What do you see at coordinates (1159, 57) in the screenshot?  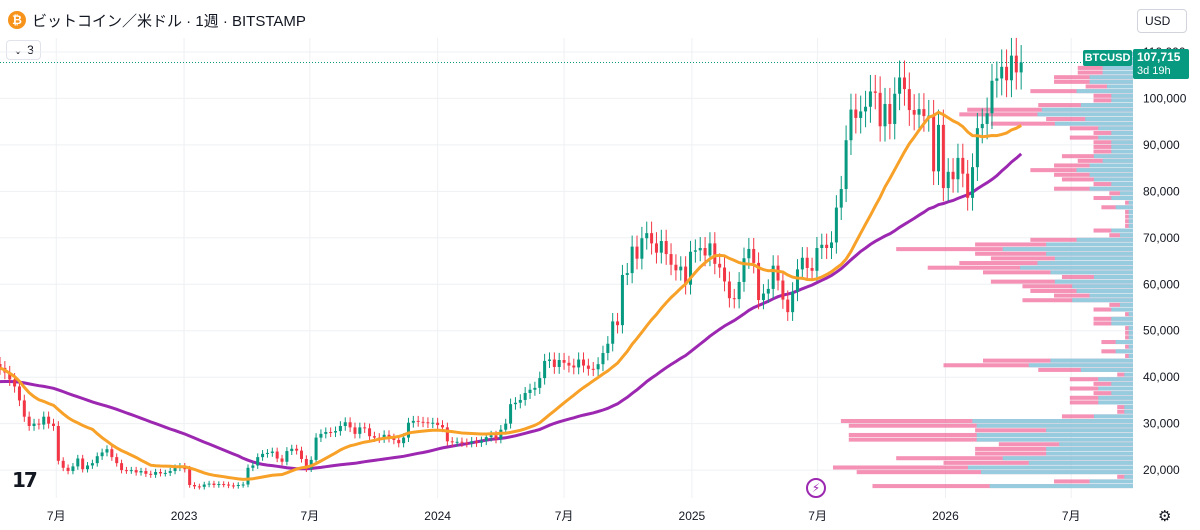 I see `last-price-value: 107,715` at bounding box center [1159, 57].